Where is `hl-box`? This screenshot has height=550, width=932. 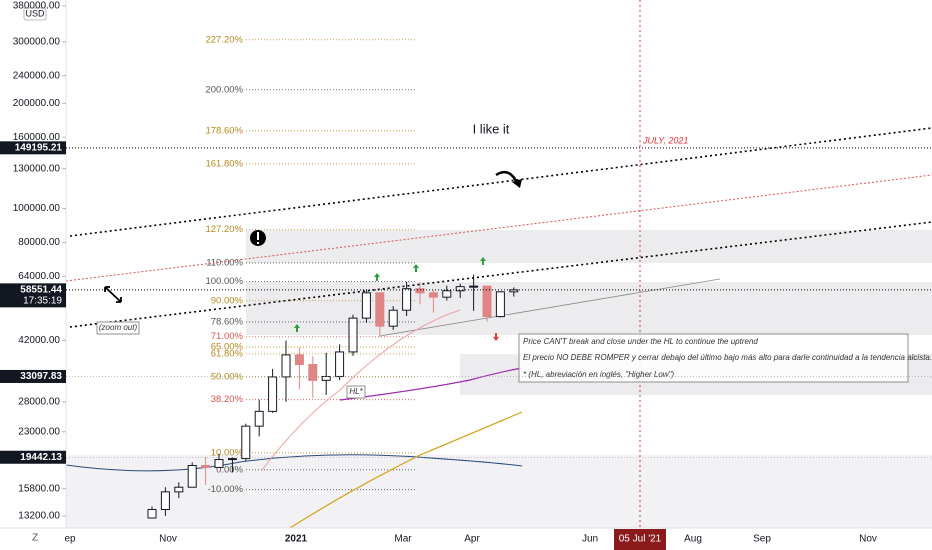
hl-box is located at coordinates (356, 392).